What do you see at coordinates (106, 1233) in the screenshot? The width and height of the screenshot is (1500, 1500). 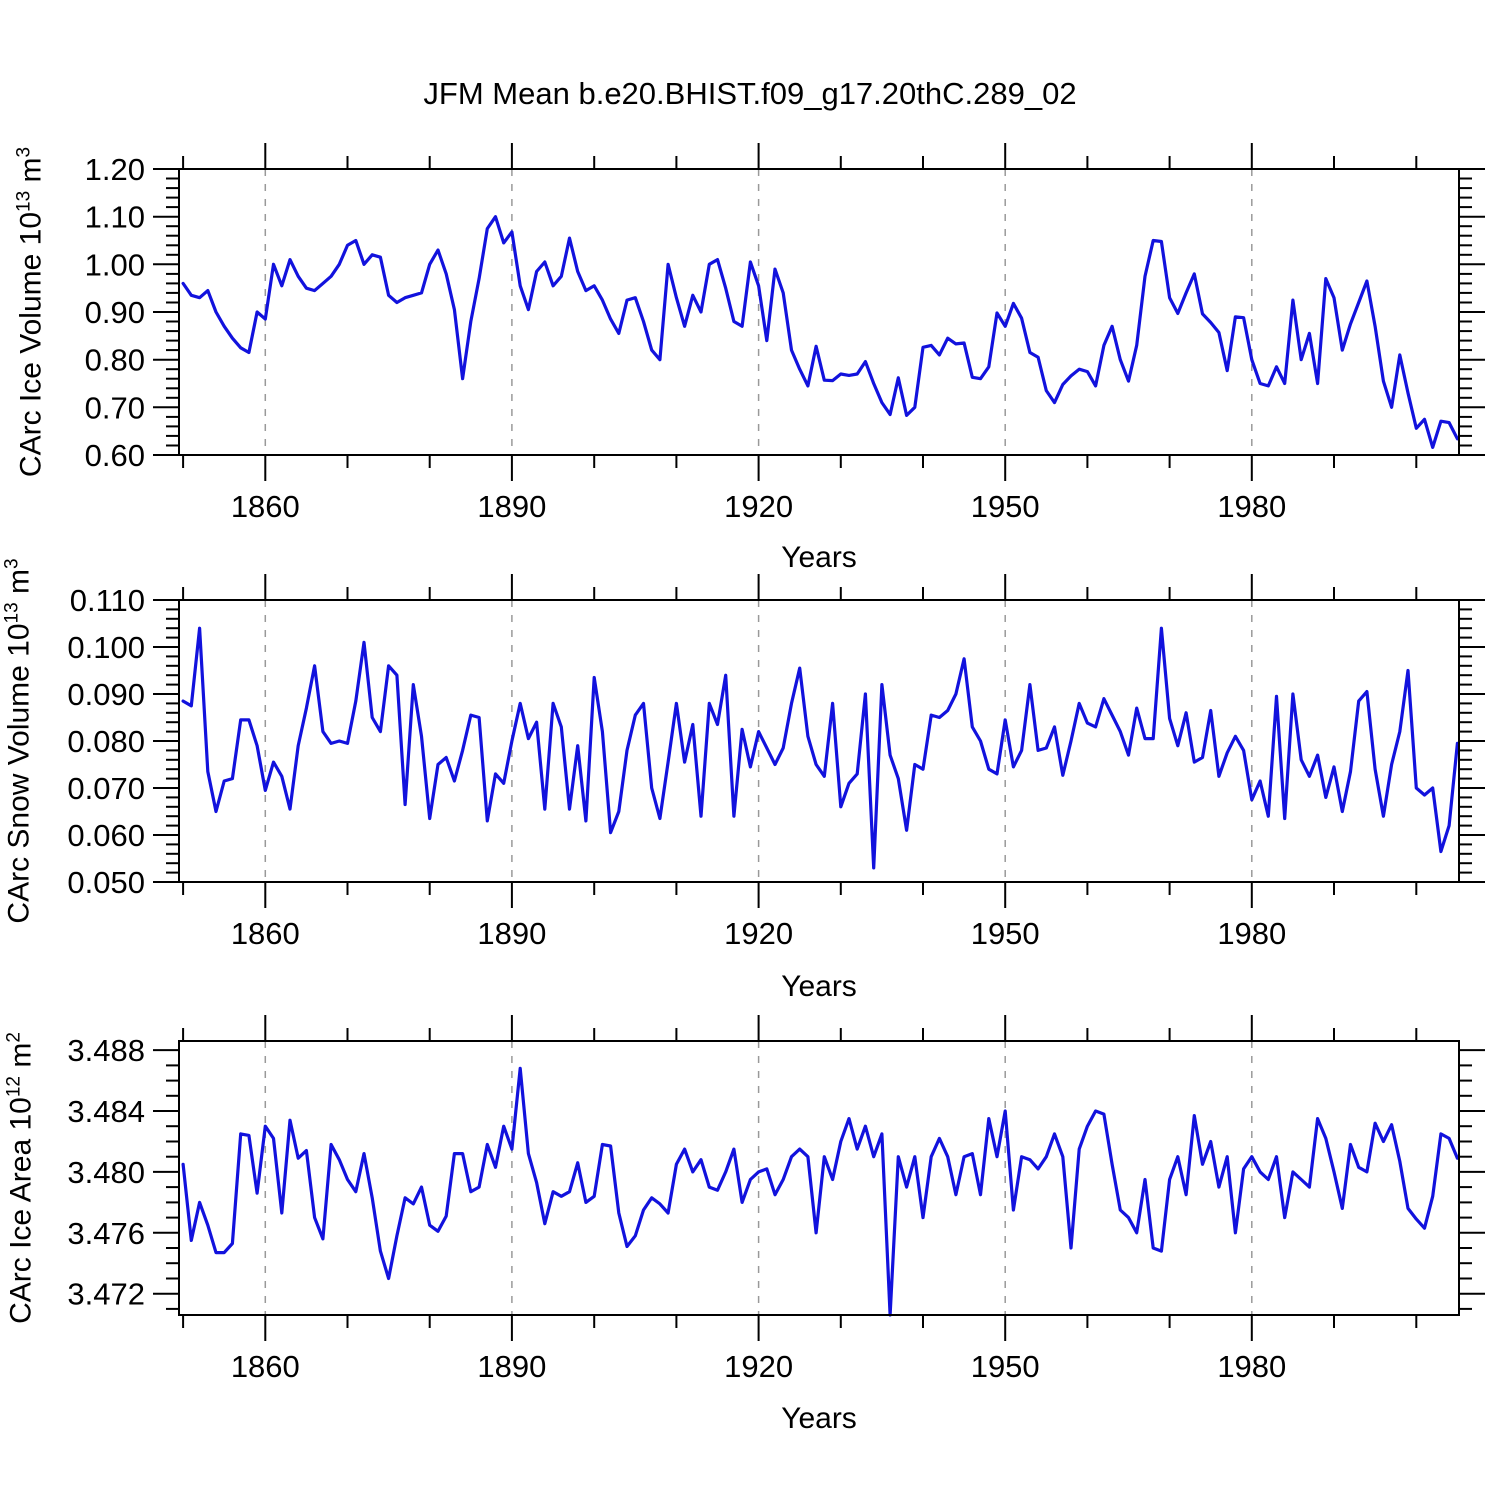 I see `y-tick-label: 3.476` at bounding box center [106, 1233].